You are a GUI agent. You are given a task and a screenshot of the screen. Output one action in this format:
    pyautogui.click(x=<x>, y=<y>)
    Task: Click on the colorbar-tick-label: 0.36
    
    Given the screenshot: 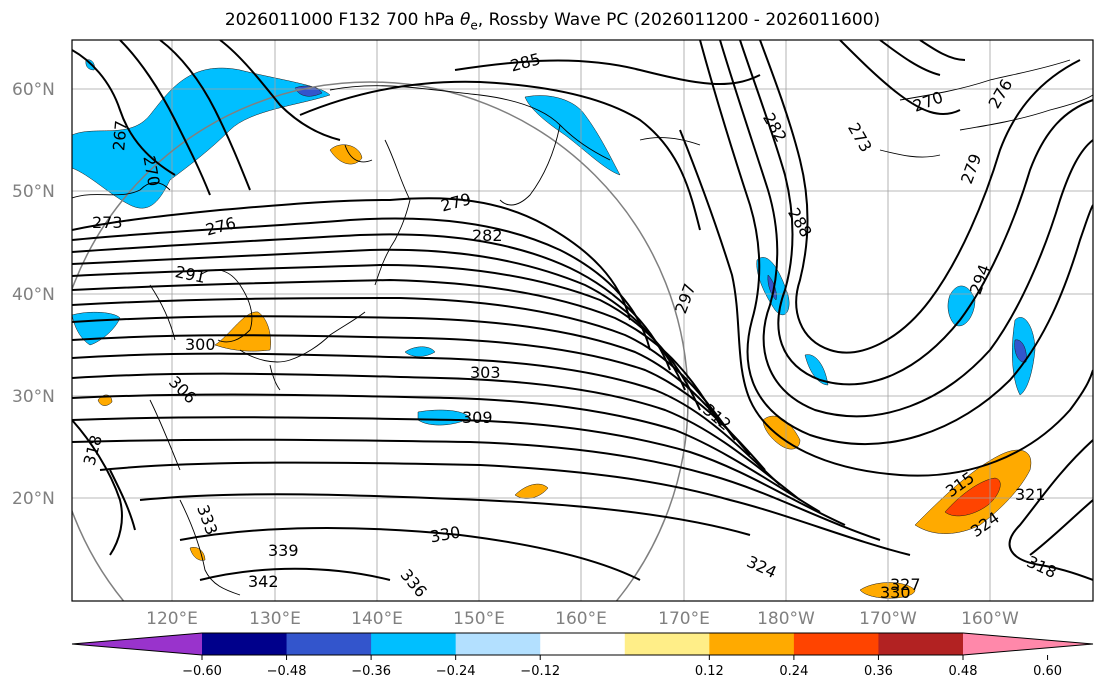 What is the action you would take?
    pyautogui.click(x=878, y=671)
    